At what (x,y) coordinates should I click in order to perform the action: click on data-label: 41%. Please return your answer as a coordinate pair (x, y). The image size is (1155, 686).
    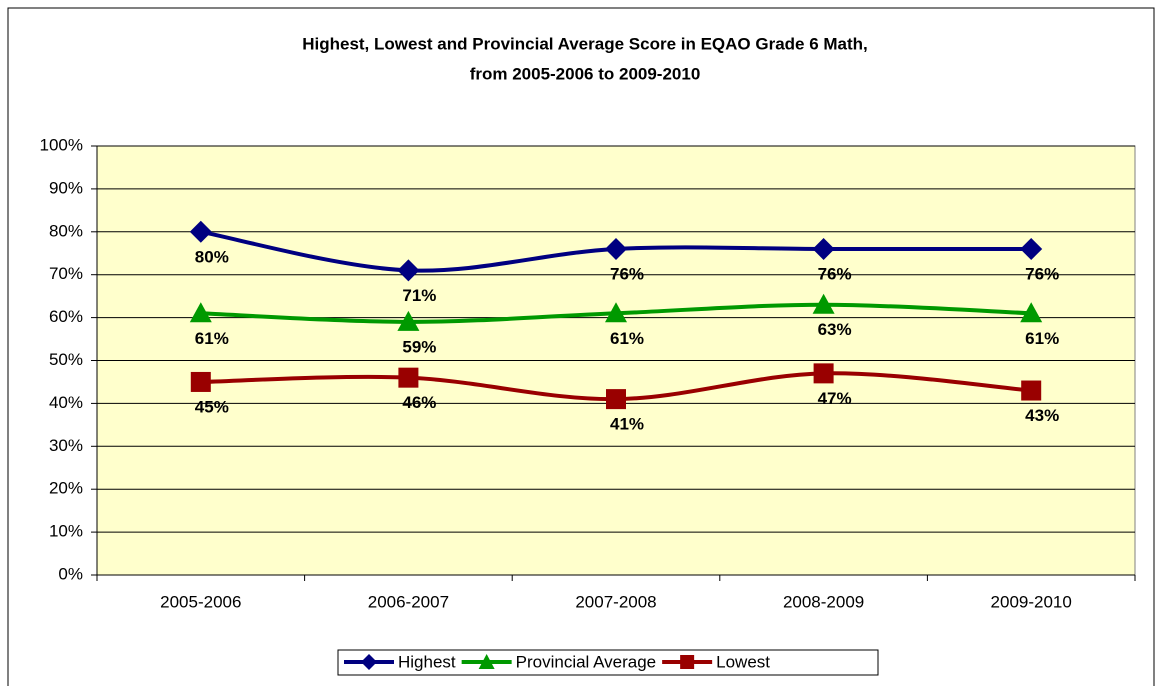
    Looking at the image, I should click on (627, 424).